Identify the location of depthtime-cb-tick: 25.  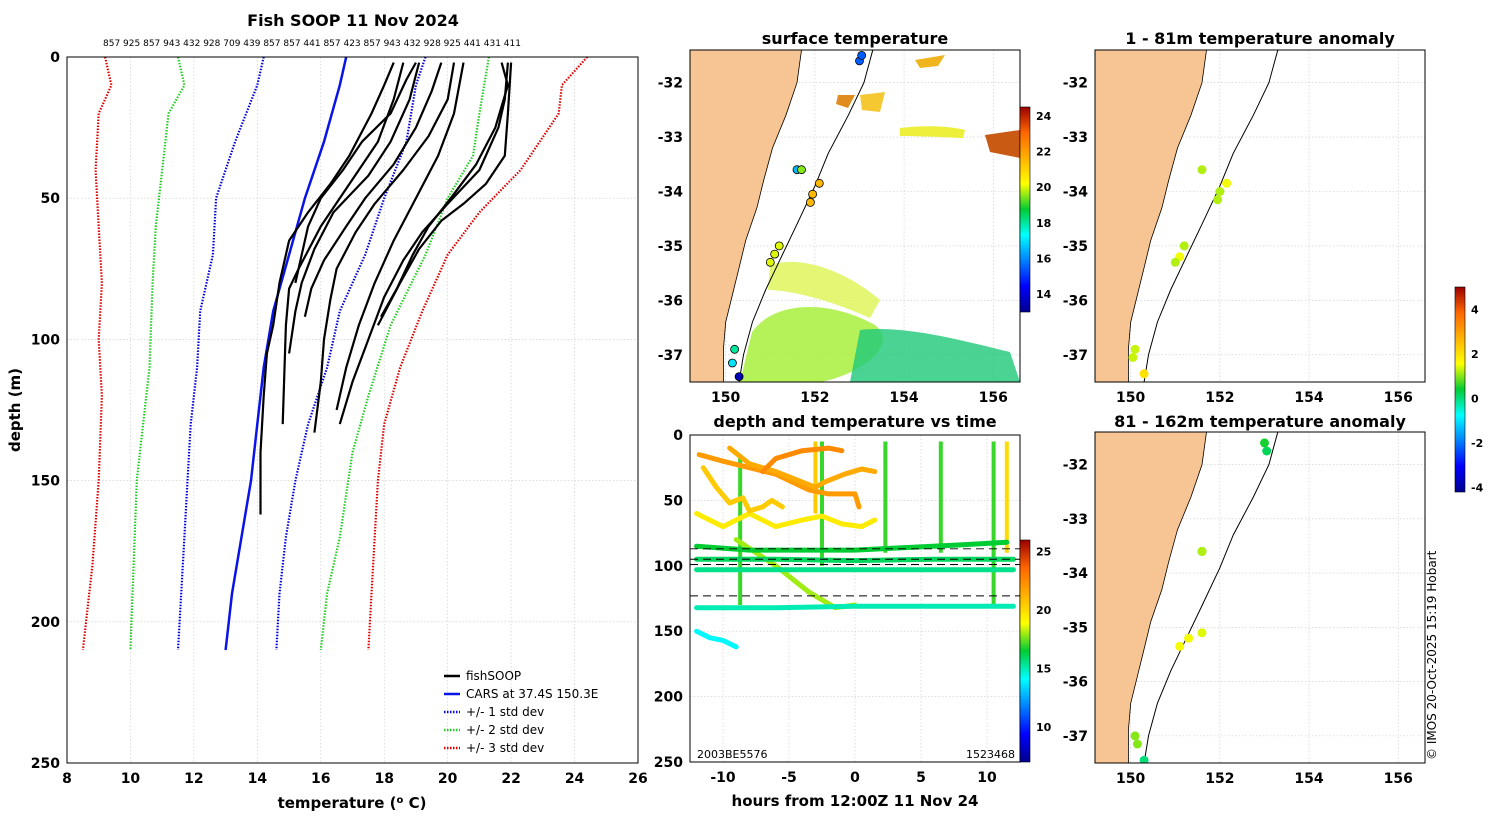
(1043, 552).